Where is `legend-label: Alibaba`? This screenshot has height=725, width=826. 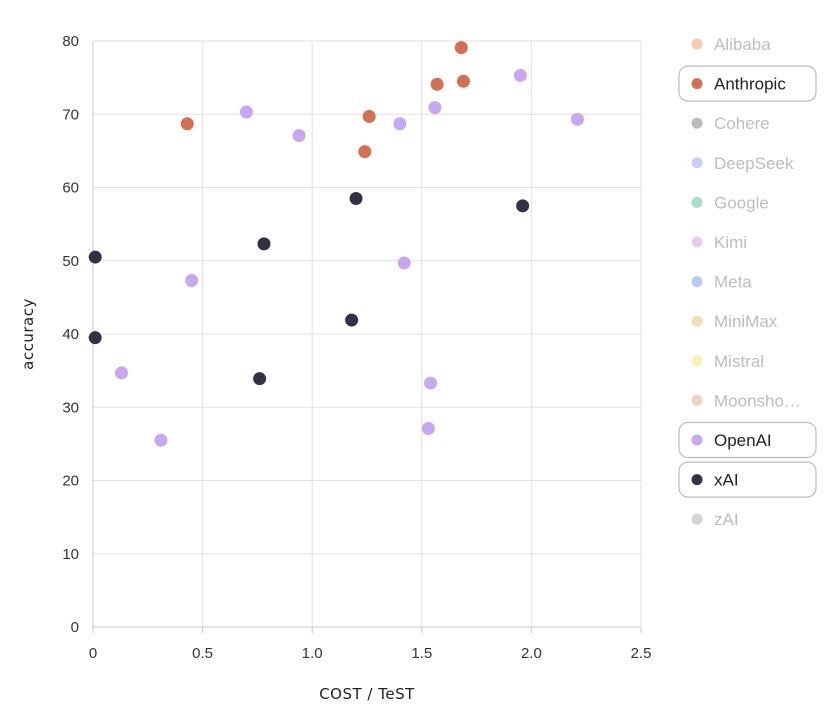
legend-label: Alibaba is located at coordinates (742, 44).